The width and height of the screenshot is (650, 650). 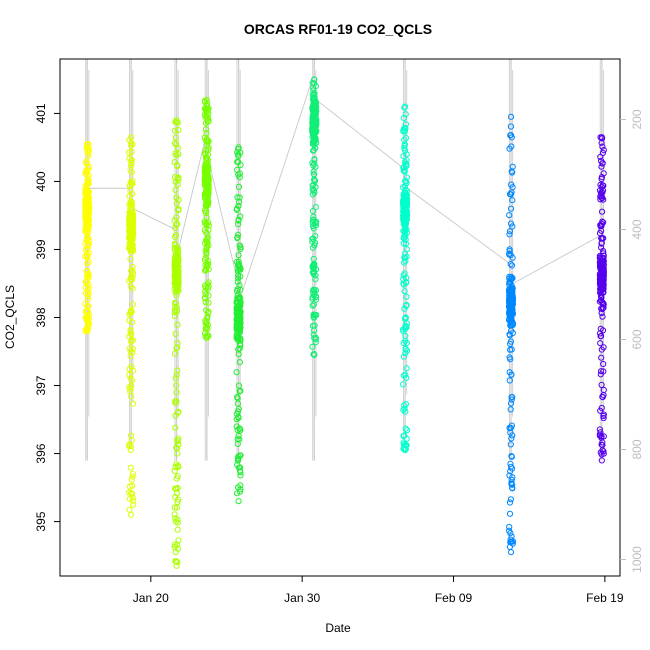 I want to click on x-tick-label: Feb 19, so click(x=605, y=598).